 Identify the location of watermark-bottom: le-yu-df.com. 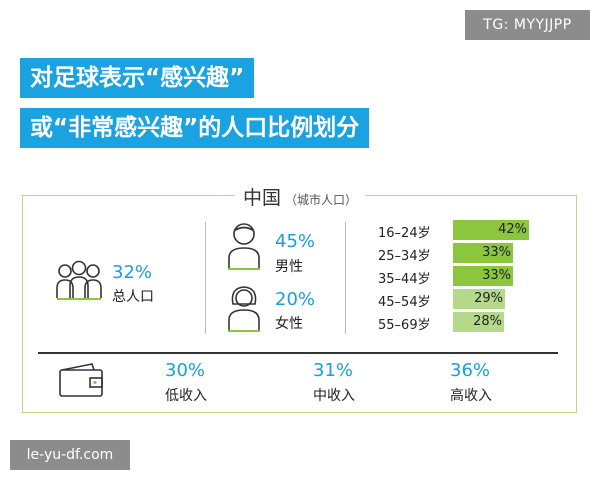
(70, 455).